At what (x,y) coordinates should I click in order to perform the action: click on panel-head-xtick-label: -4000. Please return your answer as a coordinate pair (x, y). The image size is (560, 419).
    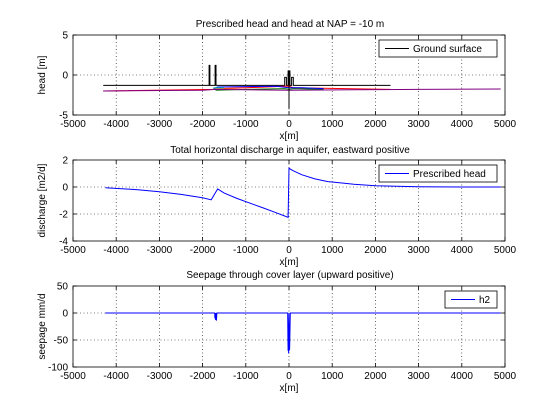
    Looking at the image, I should click on (116, 124).